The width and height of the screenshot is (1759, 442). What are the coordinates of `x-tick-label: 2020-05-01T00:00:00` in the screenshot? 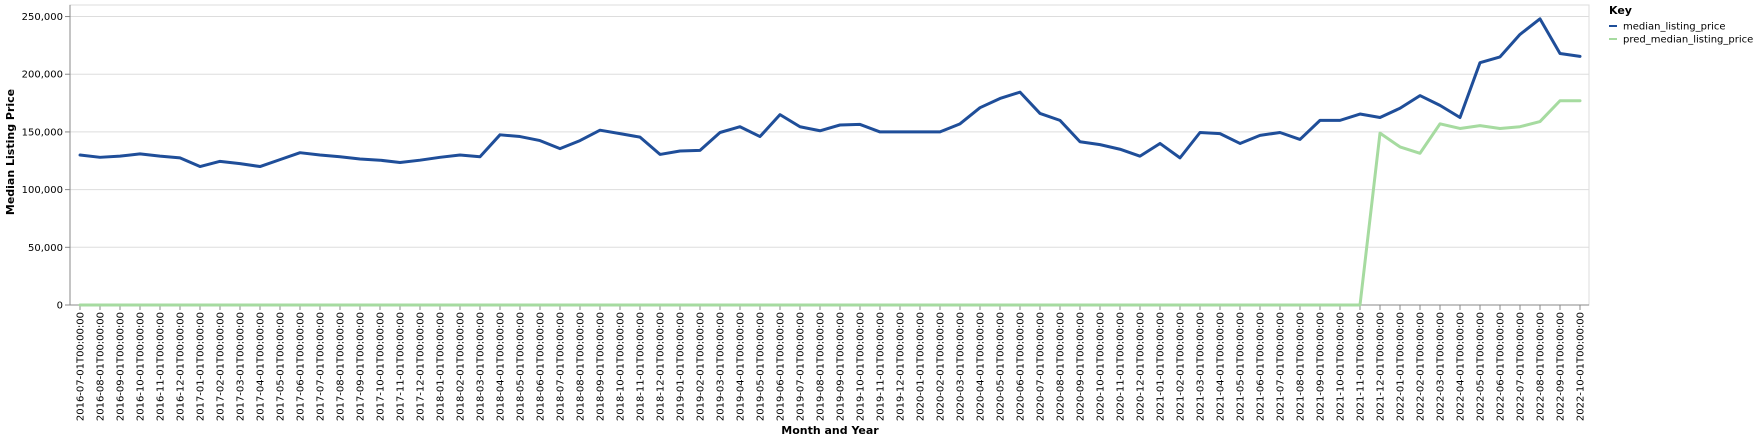 It's located at (1001, 366).